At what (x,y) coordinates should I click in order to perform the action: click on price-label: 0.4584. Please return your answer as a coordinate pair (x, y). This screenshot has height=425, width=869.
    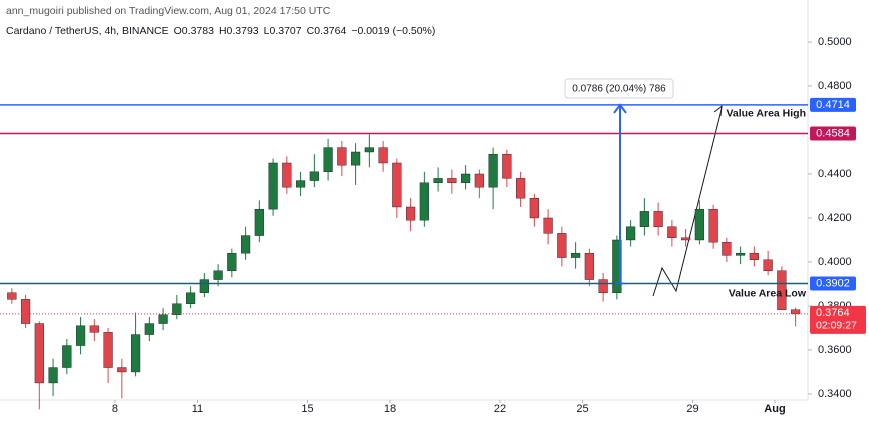
    Looking at the image, I should click on (833, 133).